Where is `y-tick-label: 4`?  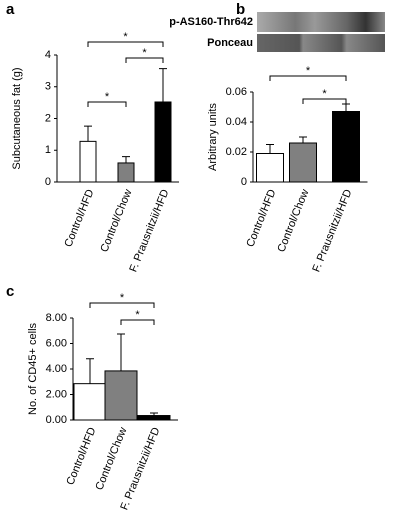 y-tick-label: 4 is located at coordinates (48, 55).